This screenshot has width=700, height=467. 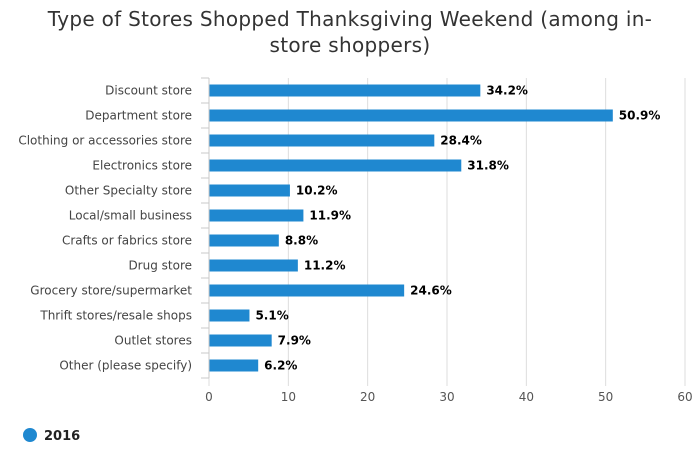 What do you see at coordinates (111, 291) in the screenshot?
I see `category-label: Grocery store/supermarket` at bounding box center [111, 291].